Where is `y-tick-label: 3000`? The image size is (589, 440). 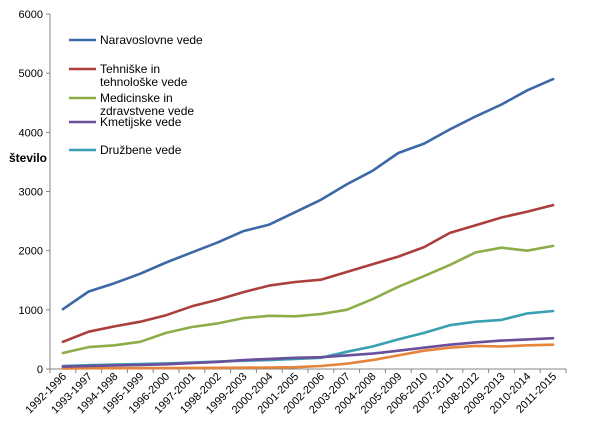 y-tick-label: 3000 is located at coordinates (31, 193).